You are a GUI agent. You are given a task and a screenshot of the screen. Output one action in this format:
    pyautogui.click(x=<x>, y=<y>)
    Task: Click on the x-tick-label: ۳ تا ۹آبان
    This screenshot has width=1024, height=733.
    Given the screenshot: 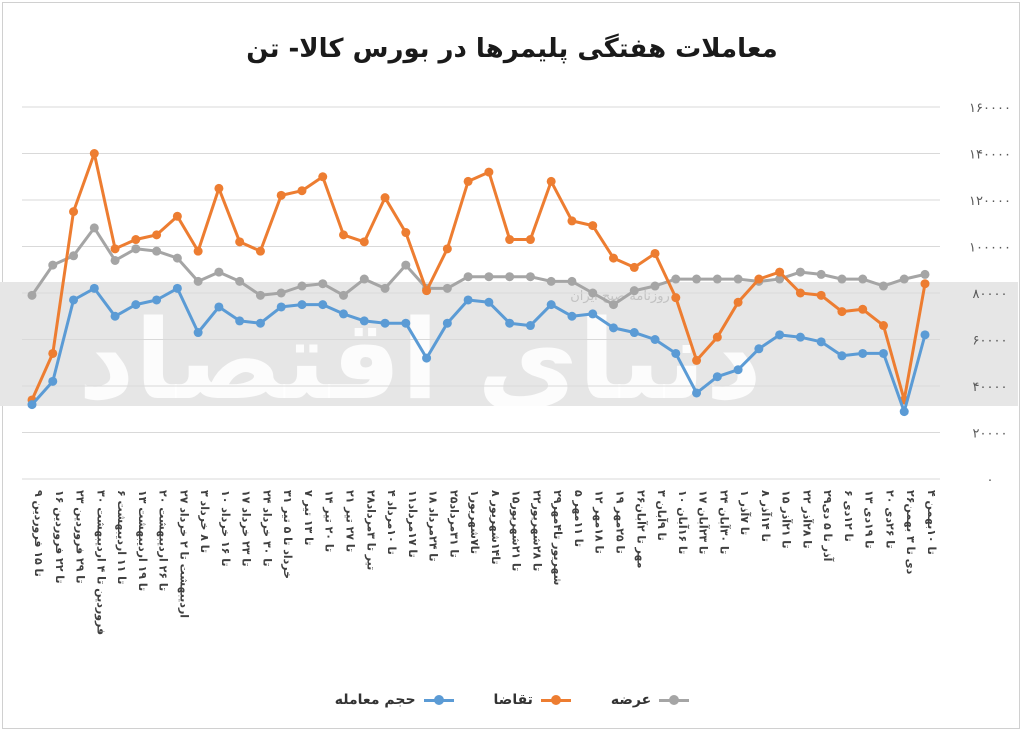 What is the action you would take?
    pyautogui.click(x=662, y=515)
    